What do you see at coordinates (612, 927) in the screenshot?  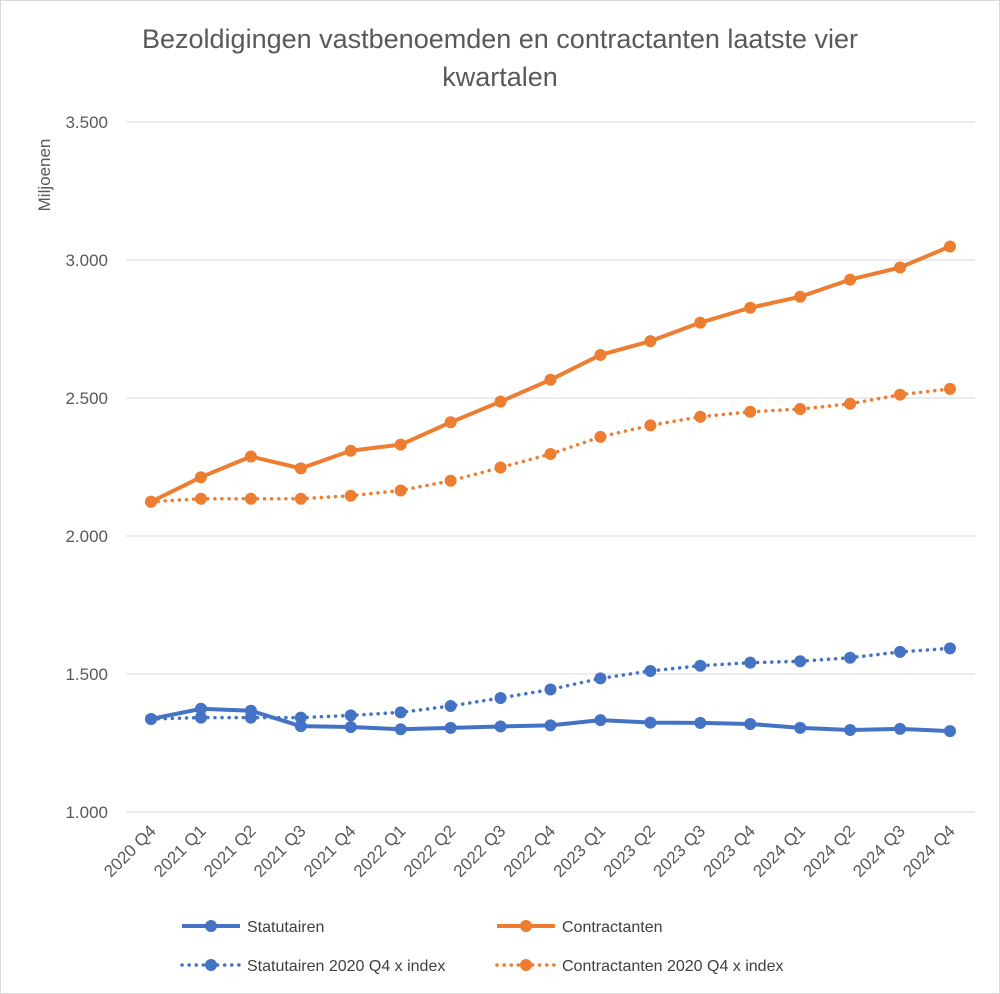 I see `legend-label: Contractanten` at bounding box center [612, 927].